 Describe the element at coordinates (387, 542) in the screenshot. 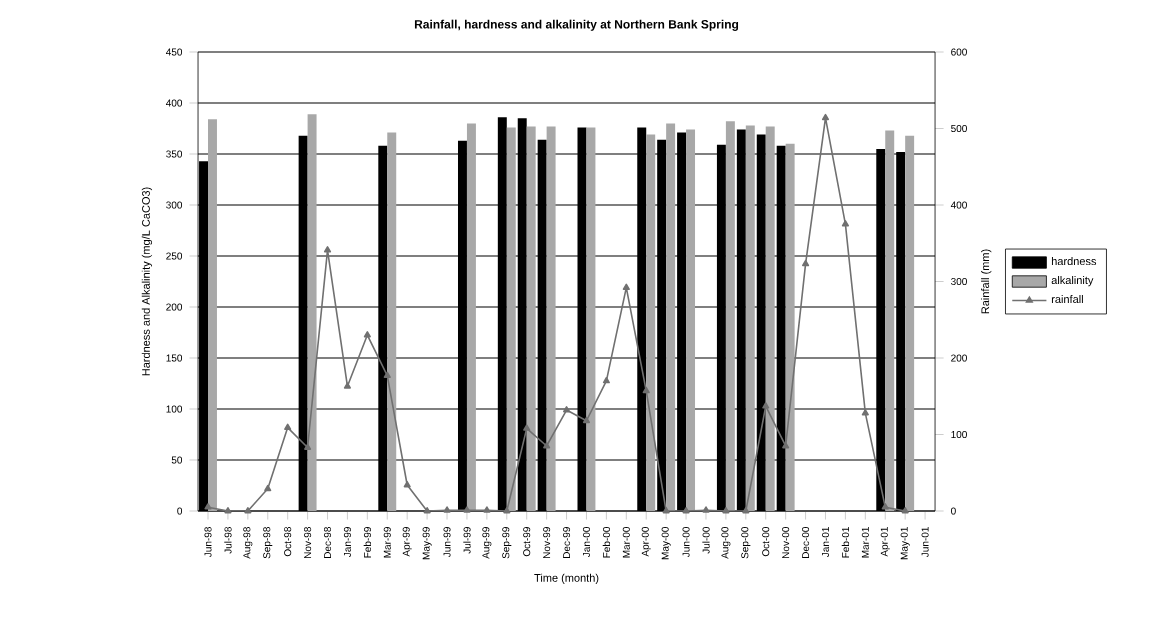

I see `x-tick-label: Mar-99` at that location.